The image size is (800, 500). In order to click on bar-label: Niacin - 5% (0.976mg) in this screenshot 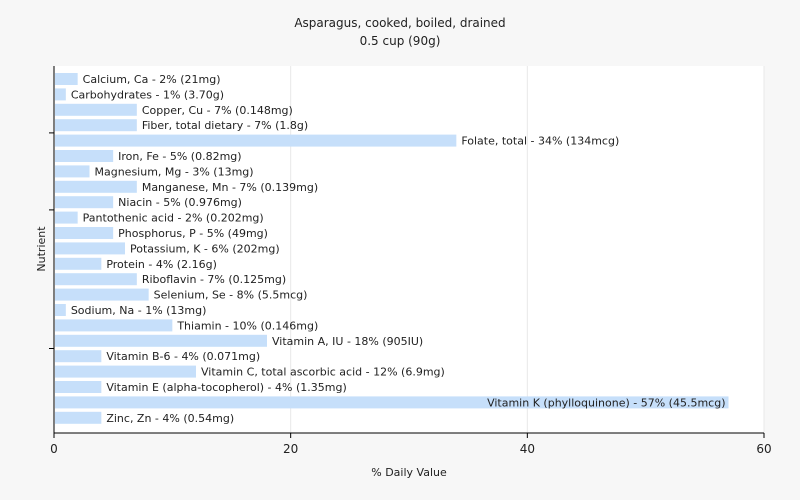, I will do `click(180, 202)`.